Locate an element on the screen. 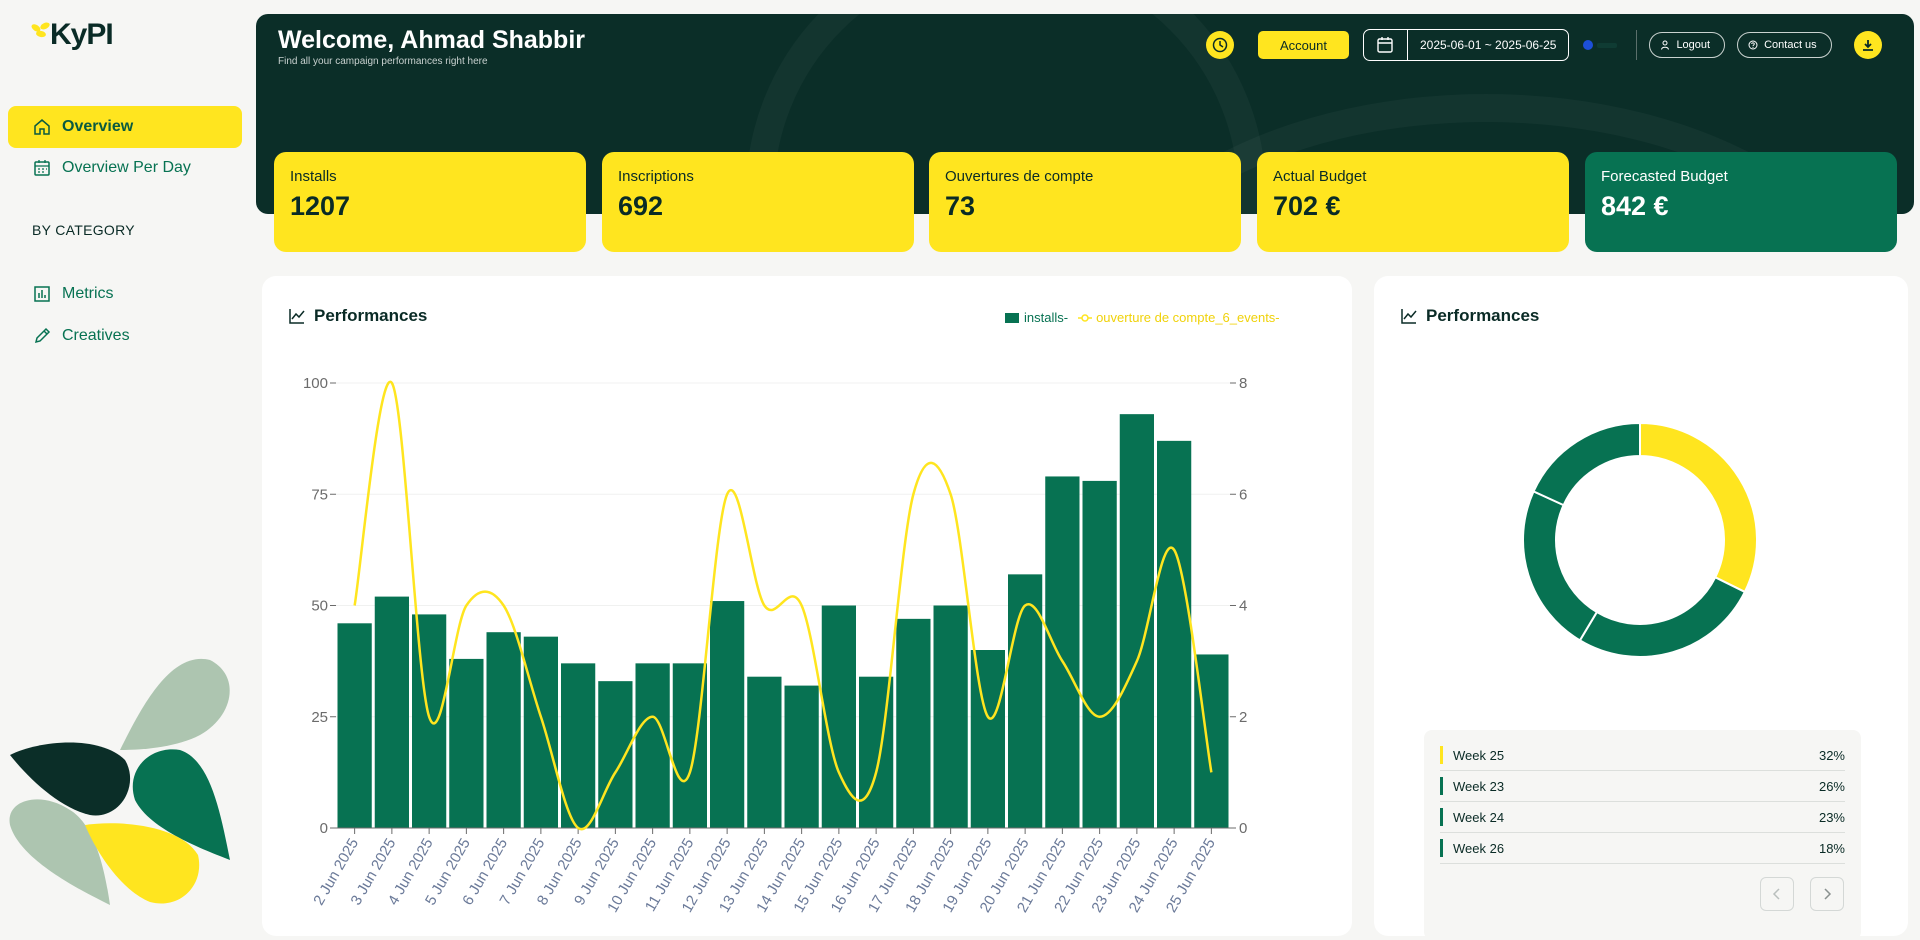 Image resolution: width=1920 pixels, height=940 pixels. kpi-value: 1207 is located at coordinates (320, 206).